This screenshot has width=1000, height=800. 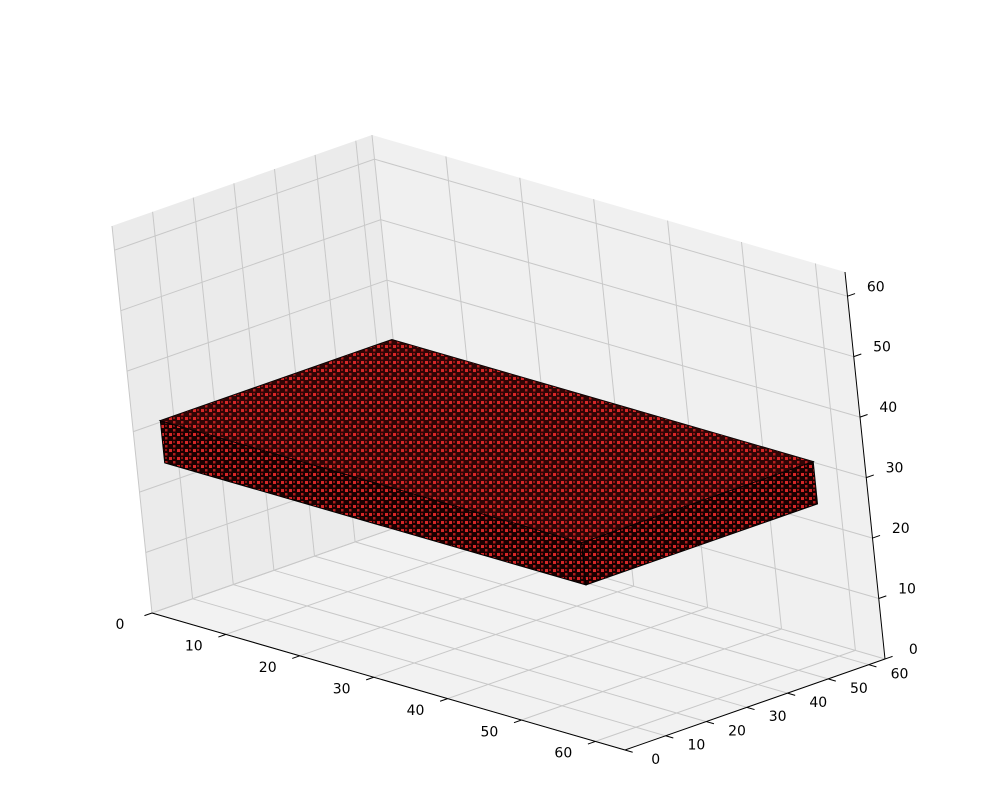 What do you see at coordinates (563, 754) in the screenshot?
I see `x-tick-label: 60` at bounding box center [563, 754].